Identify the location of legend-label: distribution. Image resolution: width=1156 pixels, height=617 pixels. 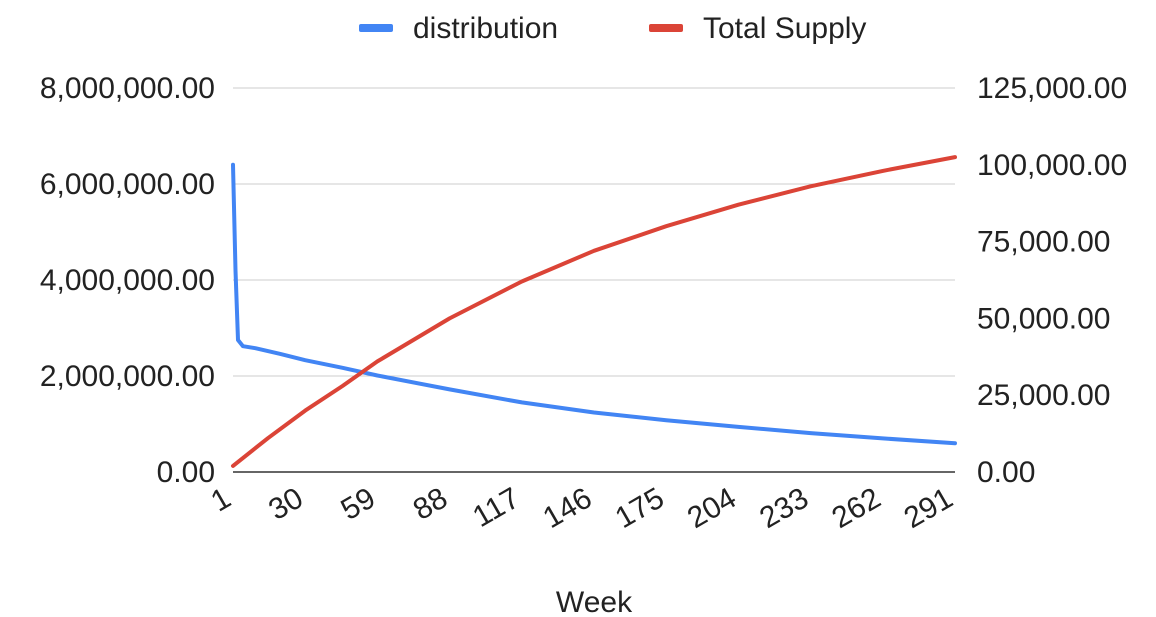
(485, 28).